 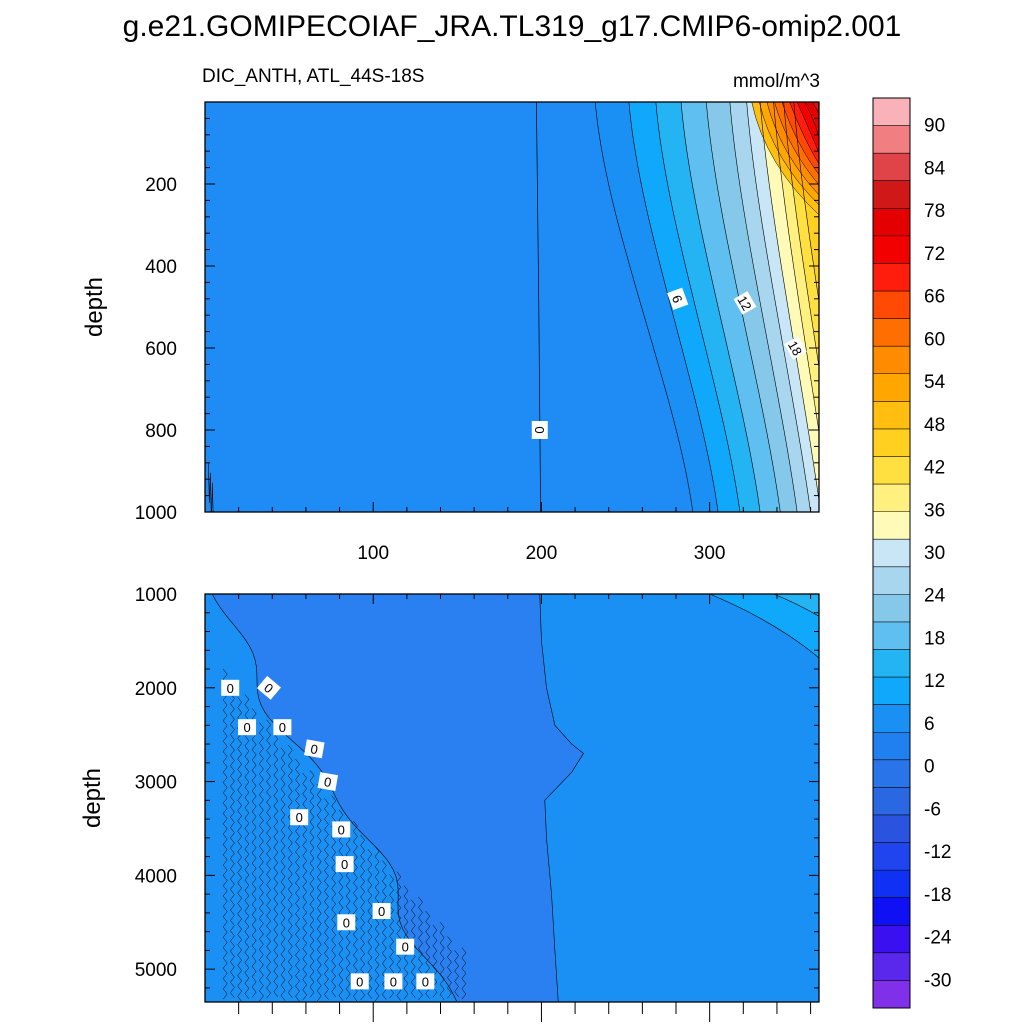 What do you see at coordinates (156, 970) in the screenshot?
I see `y-tick-label: 5000` at bounding box center [156, 970].